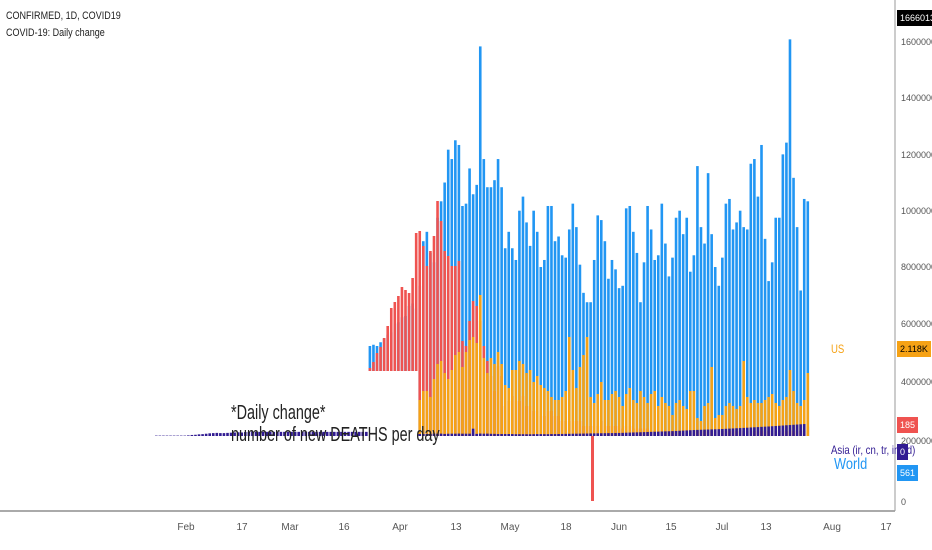 This screenshot has height=550, width=932. Describe the element at coordinates (290, 527) in the screenshot. I see `x-tick-label: Mar` at that location.